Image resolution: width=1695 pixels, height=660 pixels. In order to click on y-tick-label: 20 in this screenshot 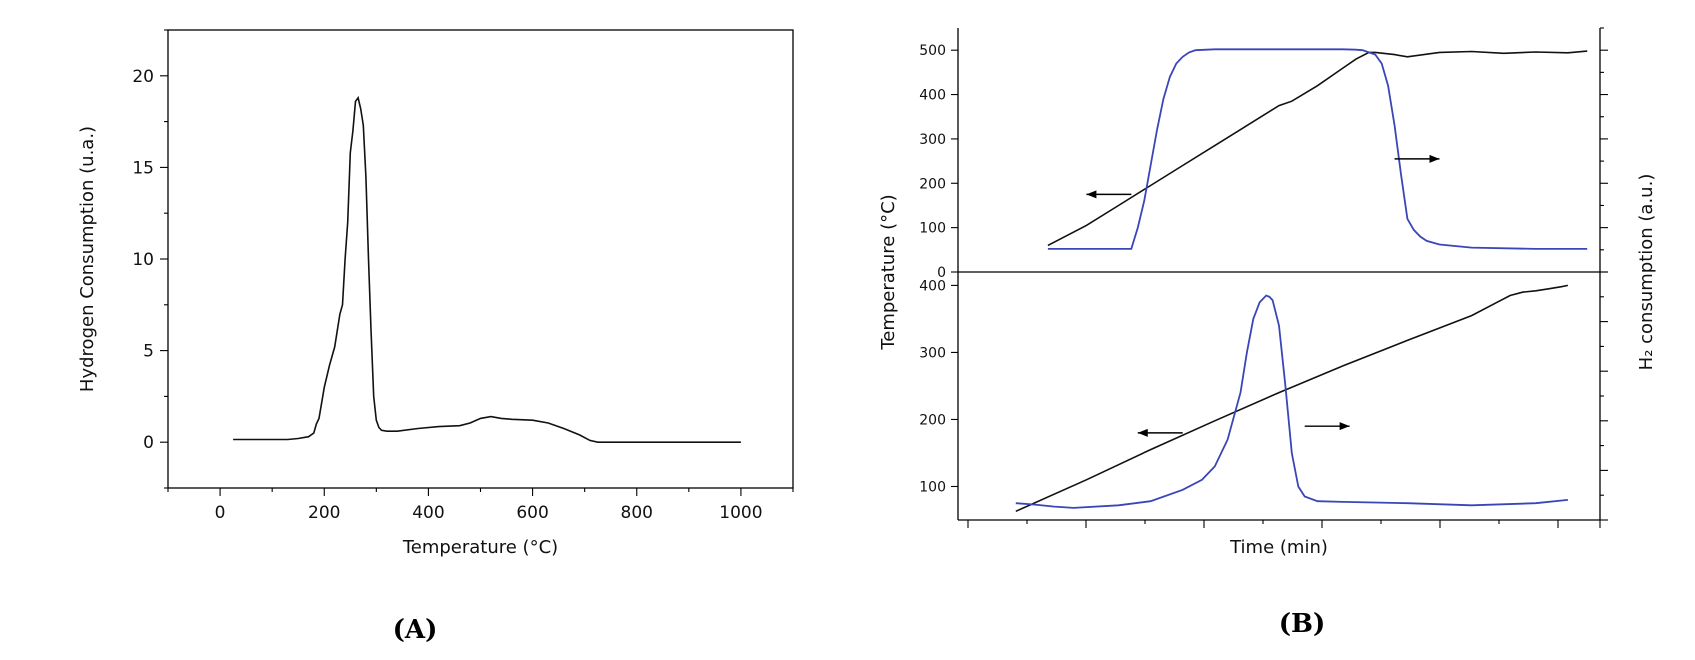, I will do `click(143, 77)`.